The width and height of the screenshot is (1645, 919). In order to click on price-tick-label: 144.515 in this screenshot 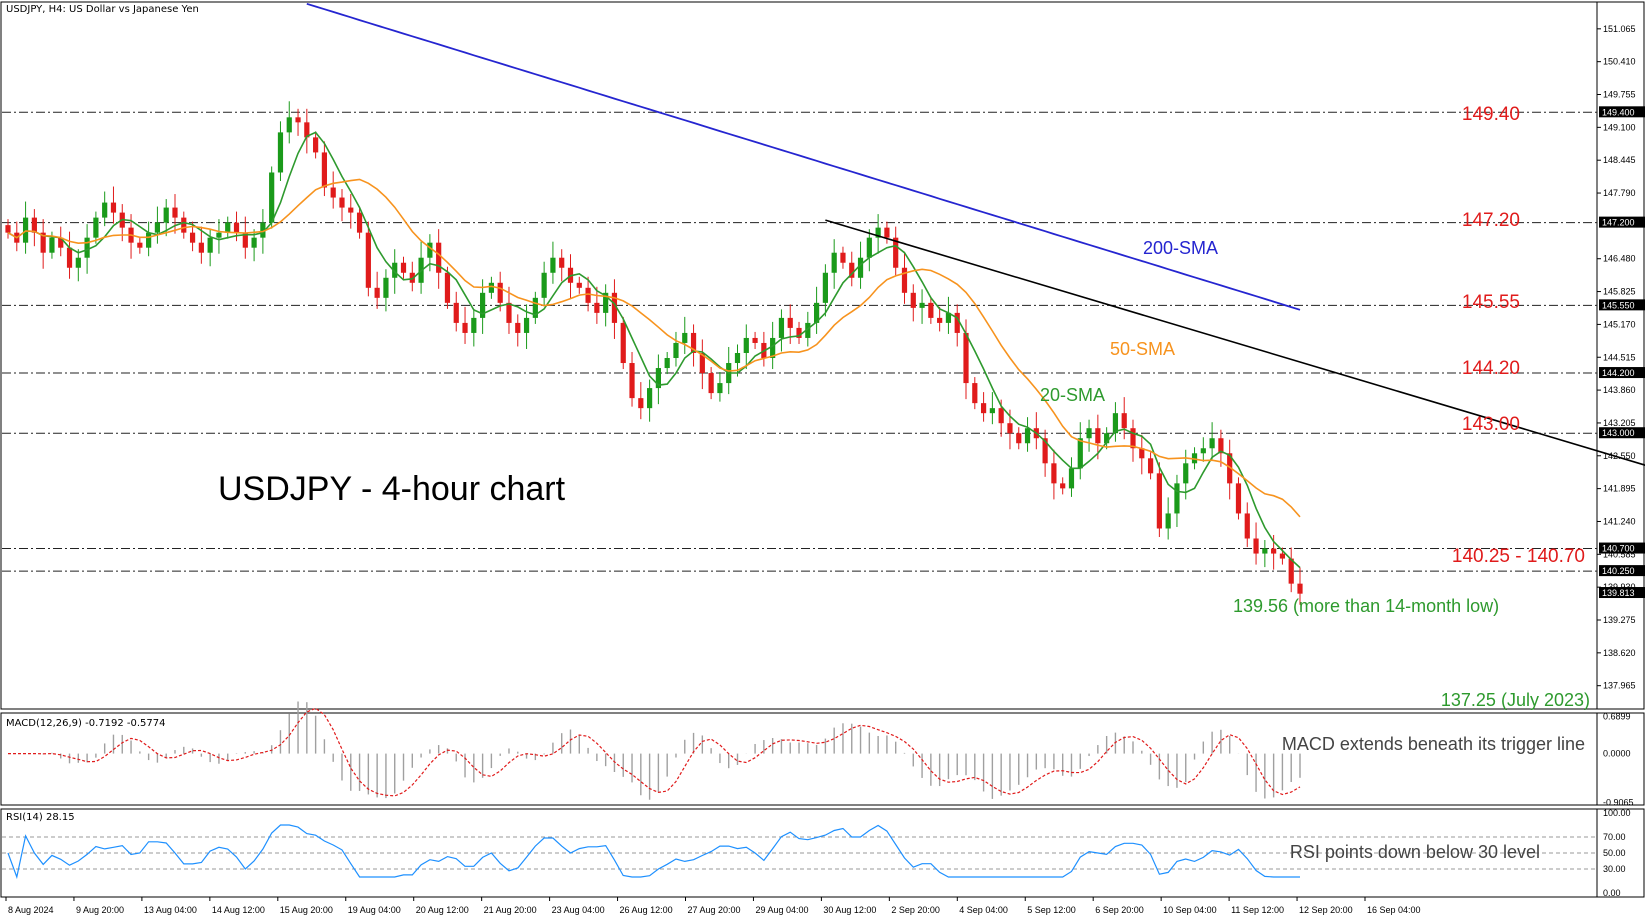, I will do `click(1619, 357)`.